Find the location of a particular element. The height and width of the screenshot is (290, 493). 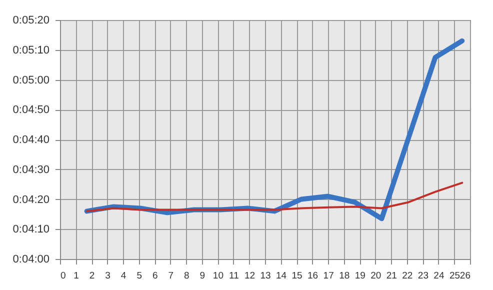

y-tick-label: 0:04:50 is located at coordinates (31, 110).